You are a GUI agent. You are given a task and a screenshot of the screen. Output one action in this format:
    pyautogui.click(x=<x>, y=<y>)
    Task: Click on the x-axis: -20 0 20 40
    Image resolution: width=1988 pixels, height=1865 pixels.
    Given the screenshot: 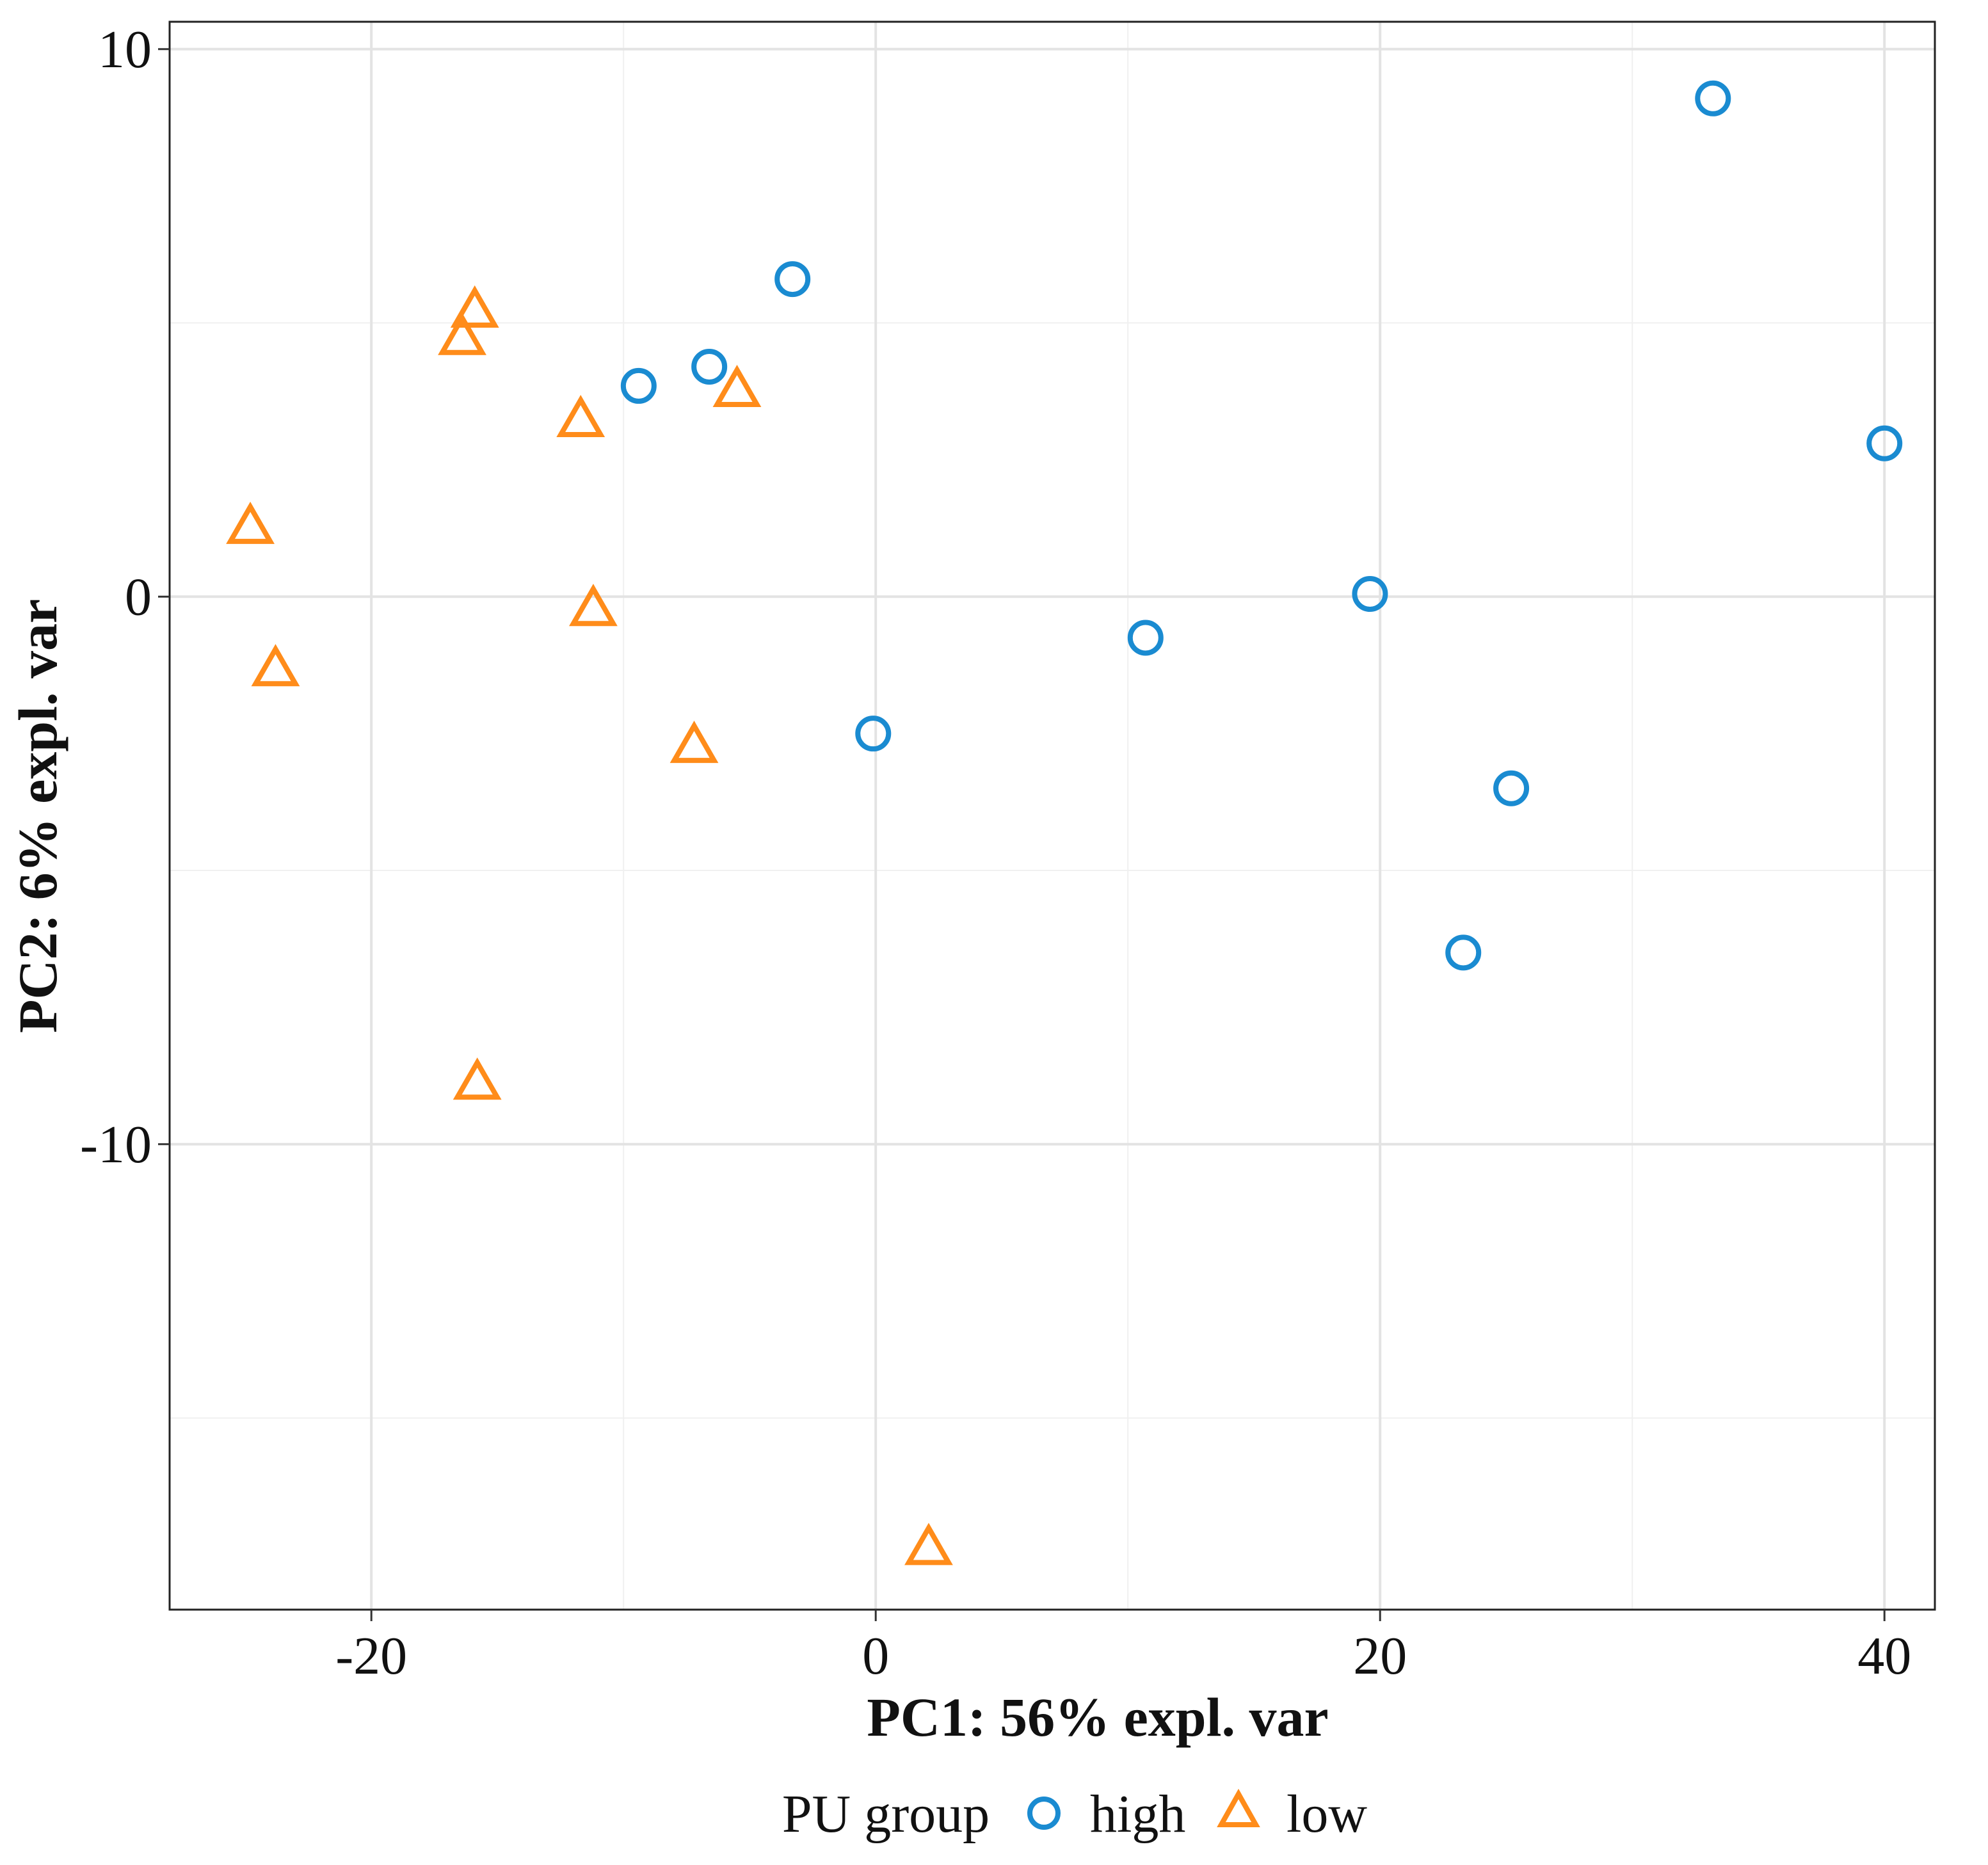 What is the action you would take?
    pyautogui.click(x=1123, y=1648)
    